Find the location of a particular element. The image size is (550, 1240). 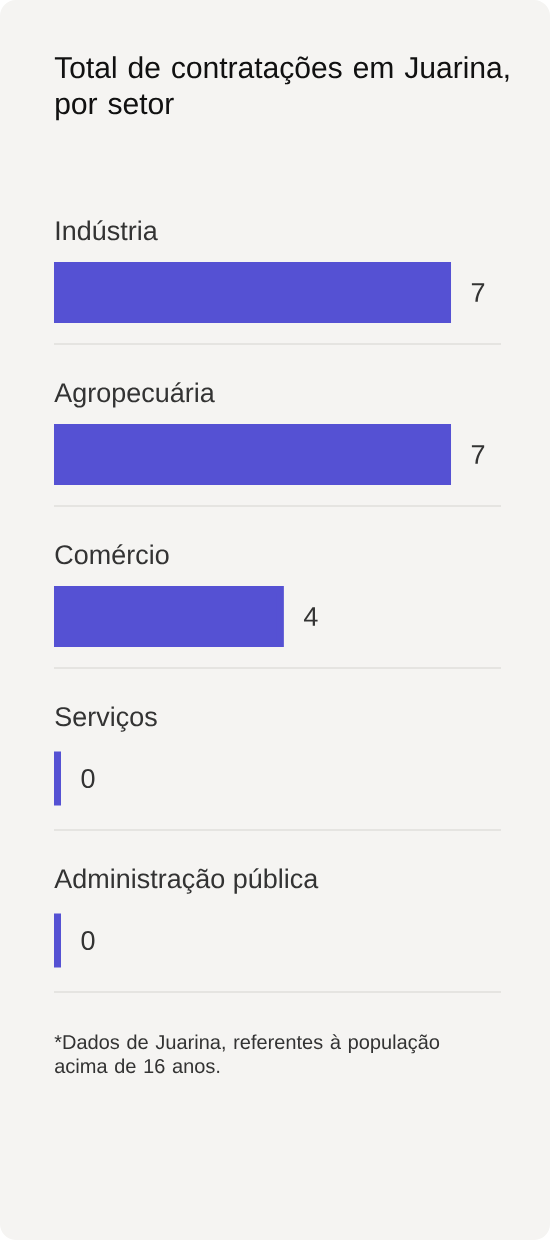

text: *Dados de Juarina, referentes à população acima de 16 anos. is located at coordinates (247, 1054).